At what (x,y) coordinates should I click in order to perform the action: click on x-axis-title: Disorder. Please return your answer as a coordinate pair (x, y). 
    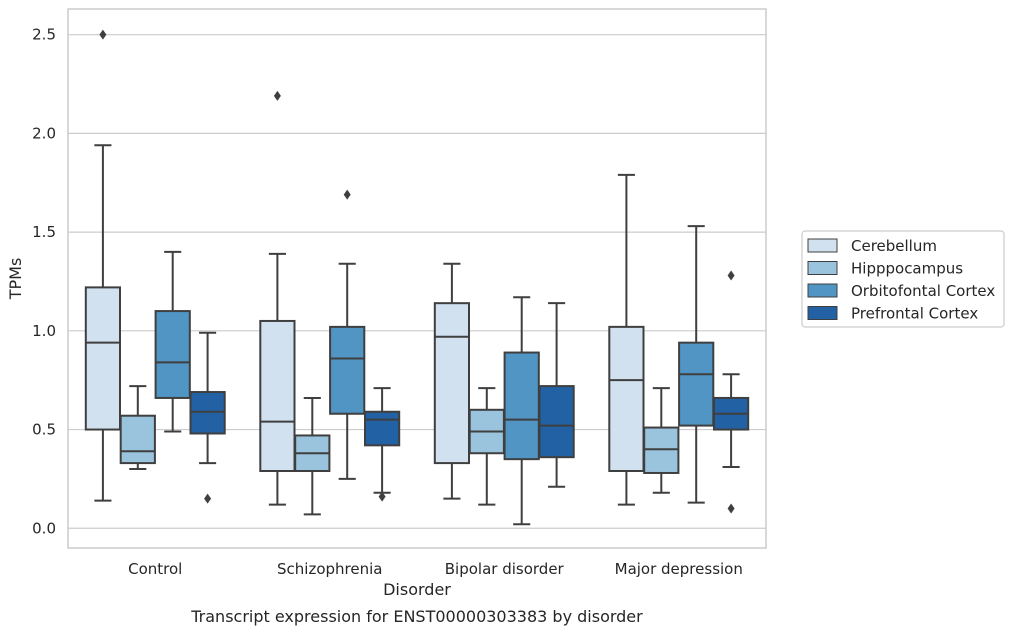
    Looking at the image, I should click on (417, 589).